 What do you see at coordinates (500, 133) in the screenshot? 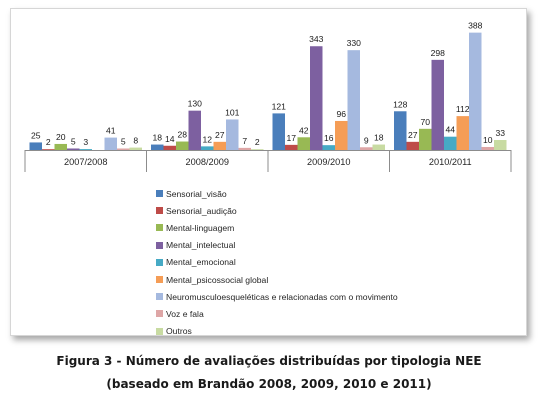
I see `data-label: 33` at bounding box center [500, 133].